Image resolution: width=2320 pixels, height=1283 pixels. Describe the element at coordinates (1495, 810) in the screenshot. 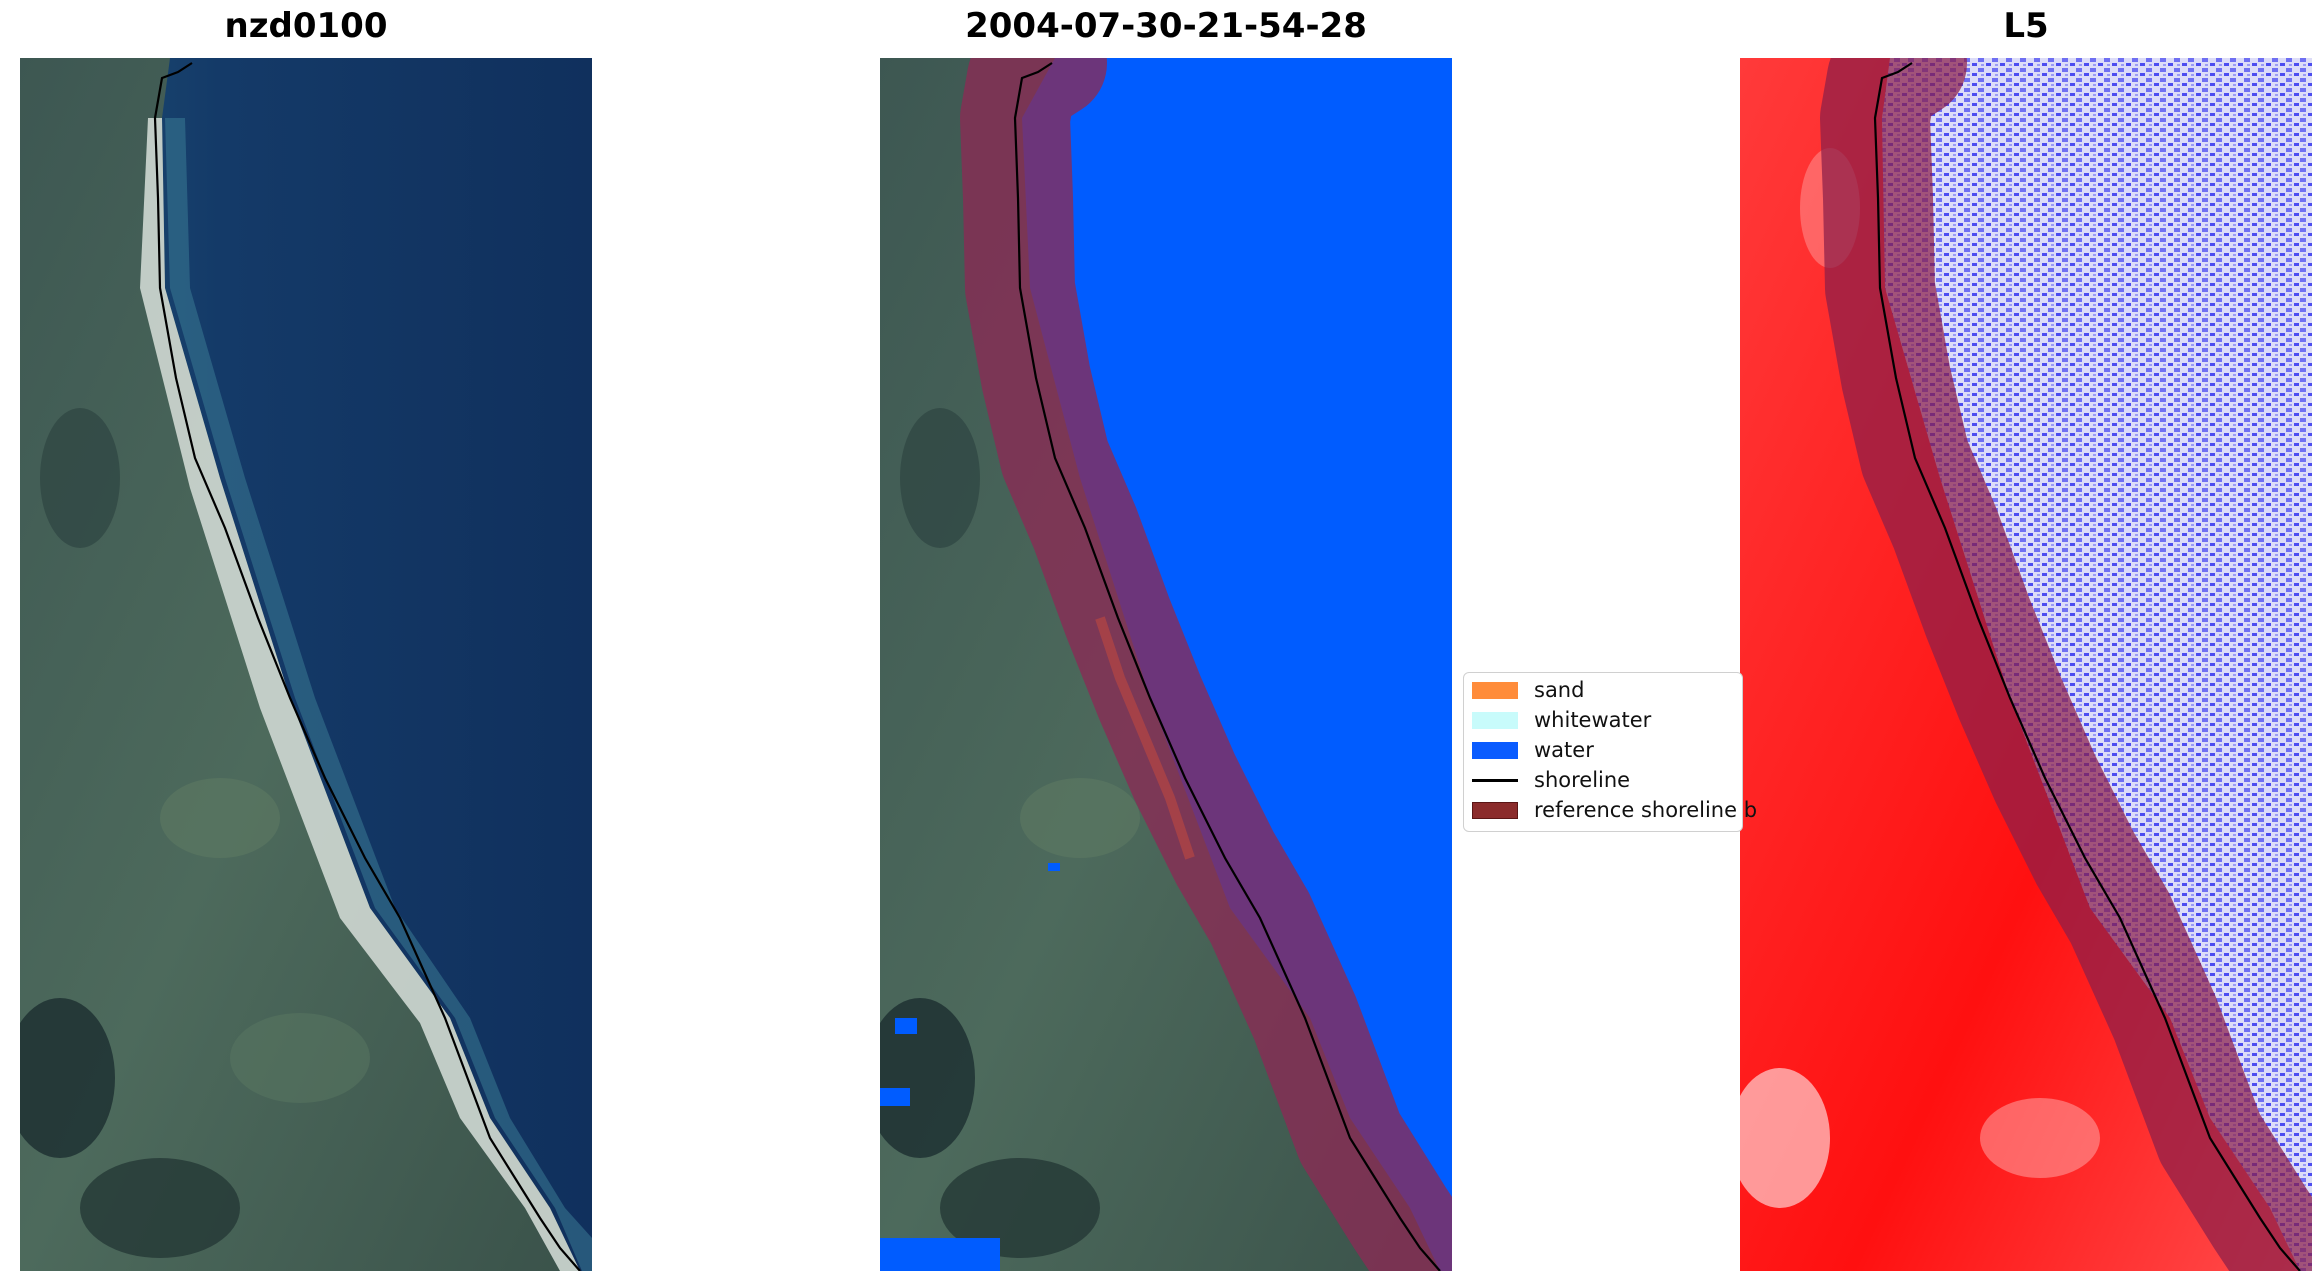

I see `legend-swatch-reference-buffer` at that location.